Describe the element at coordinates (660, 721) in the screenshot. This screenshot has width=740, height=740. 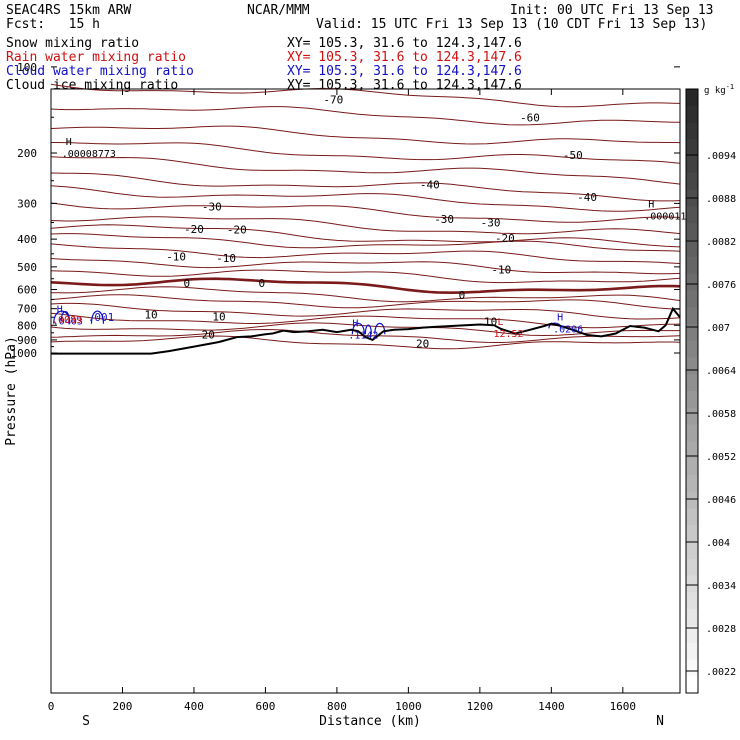
I see `x-end-north: N` at that location.